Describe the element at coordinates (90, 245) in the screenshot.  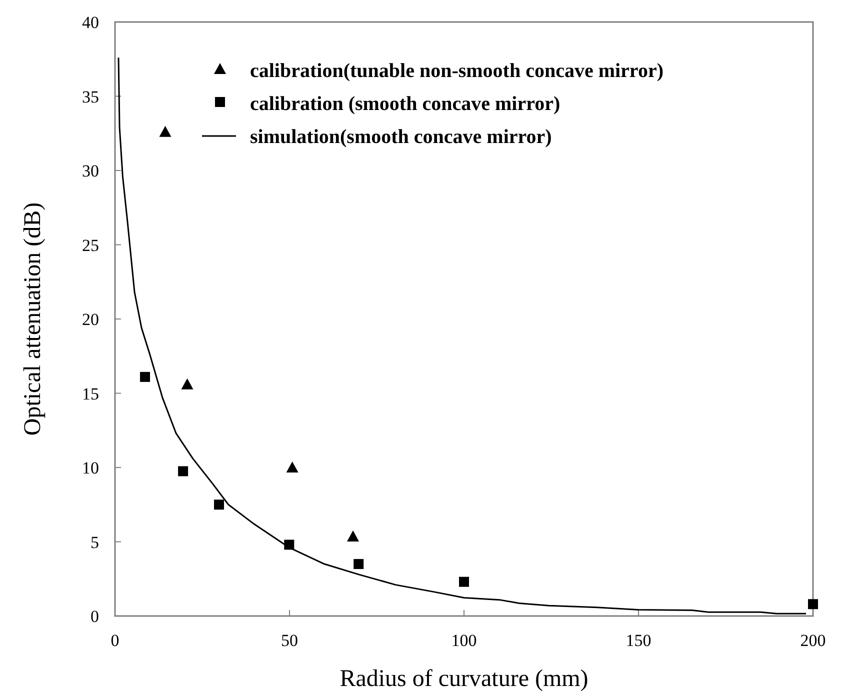
I see `y-tick-label: 25` at that location.